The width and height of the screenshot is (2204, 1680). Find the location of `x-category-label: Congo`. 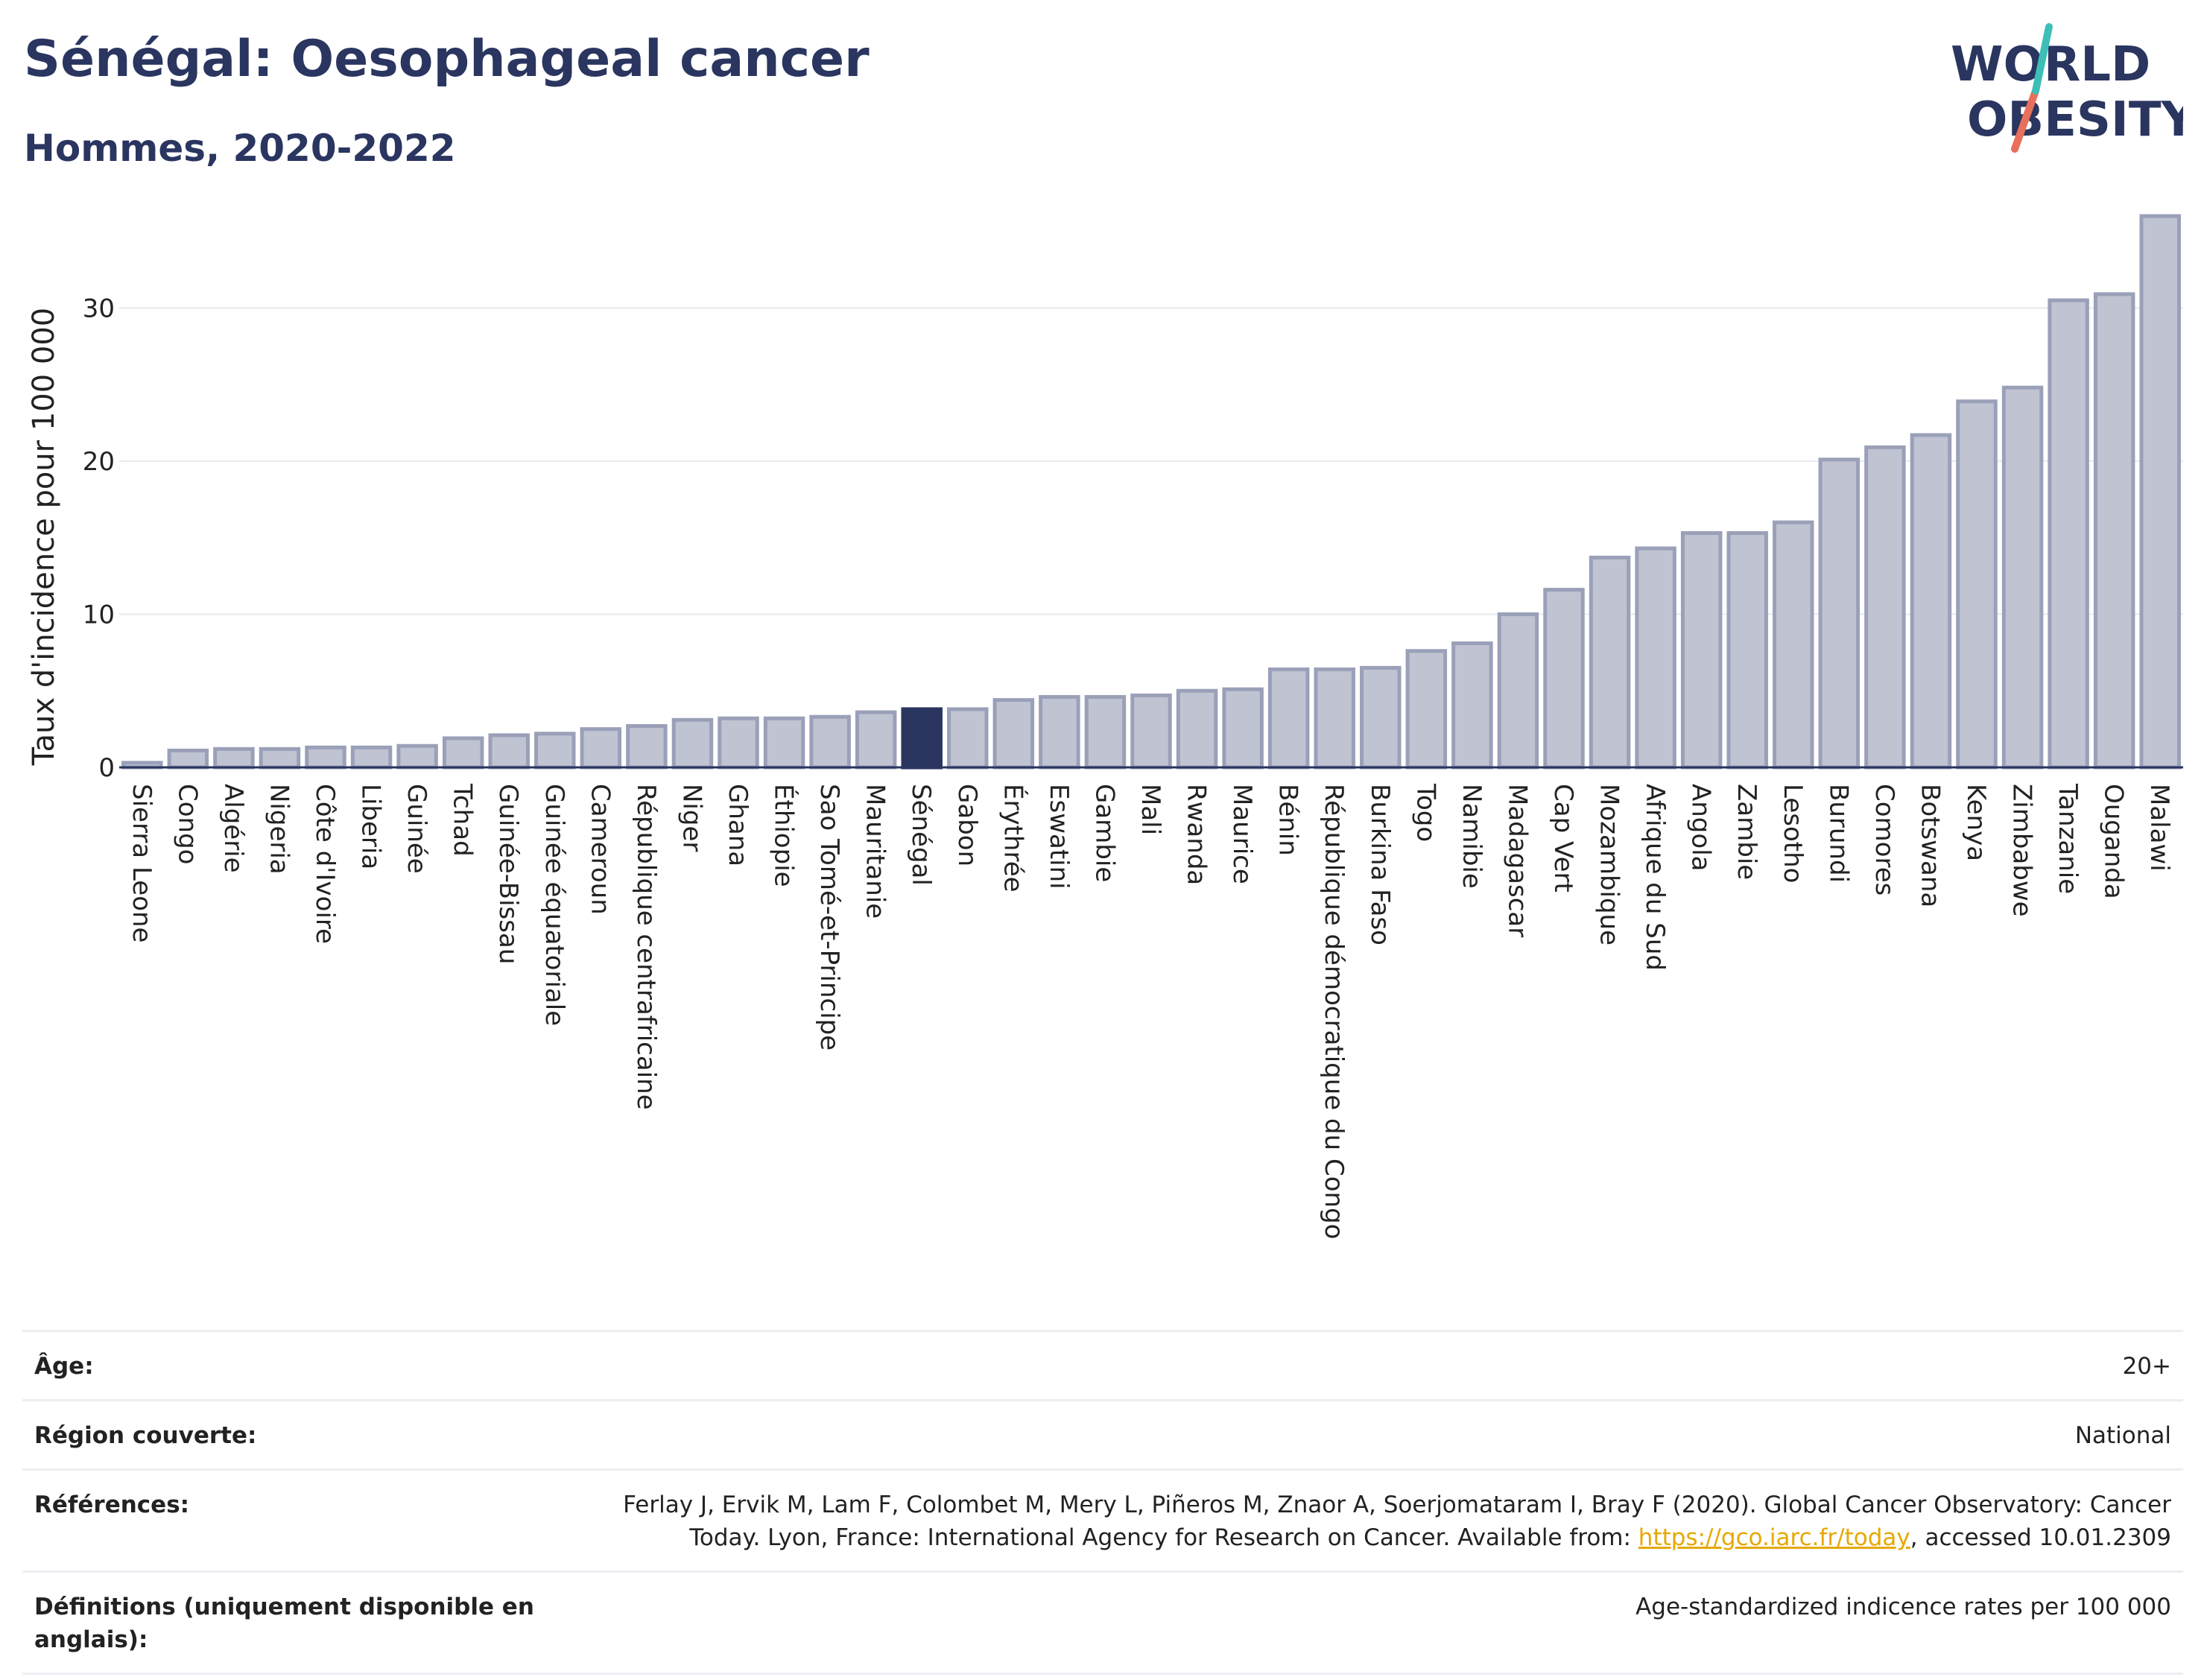

x-category-label: Congo is located at coordinates (187, 824).